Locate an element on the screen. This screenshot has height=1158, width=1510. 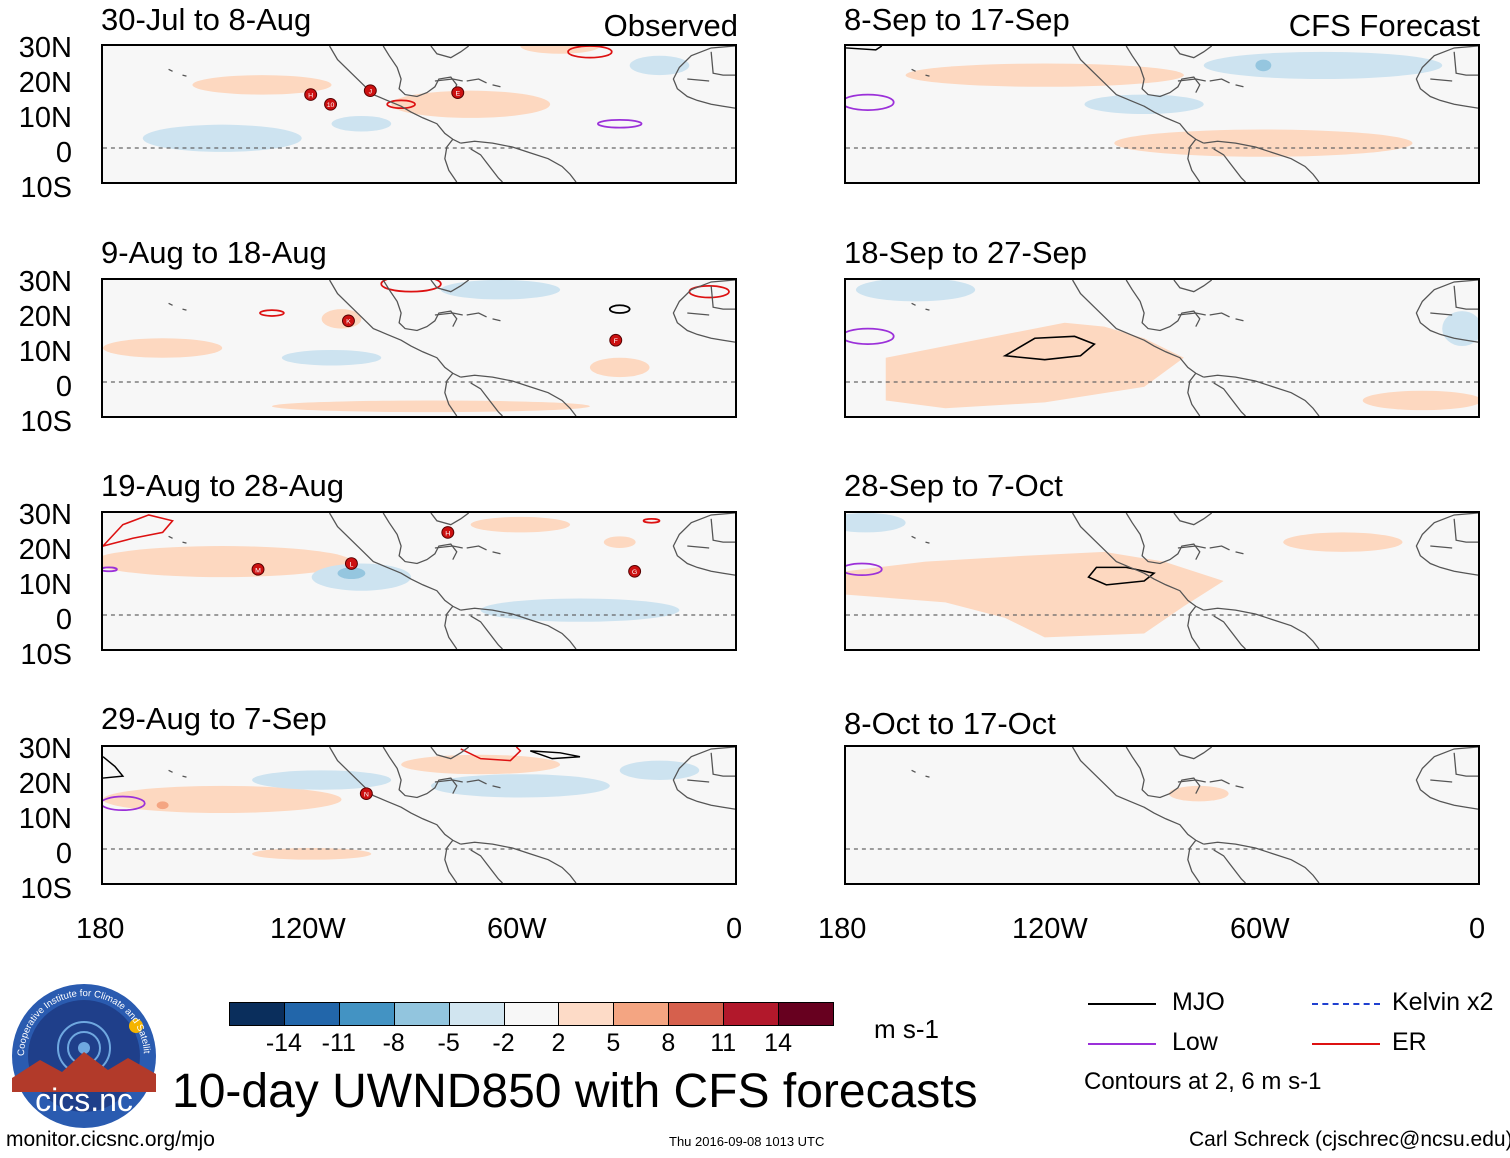
map-graphic: M L H G is located at coordinates (419, 581).